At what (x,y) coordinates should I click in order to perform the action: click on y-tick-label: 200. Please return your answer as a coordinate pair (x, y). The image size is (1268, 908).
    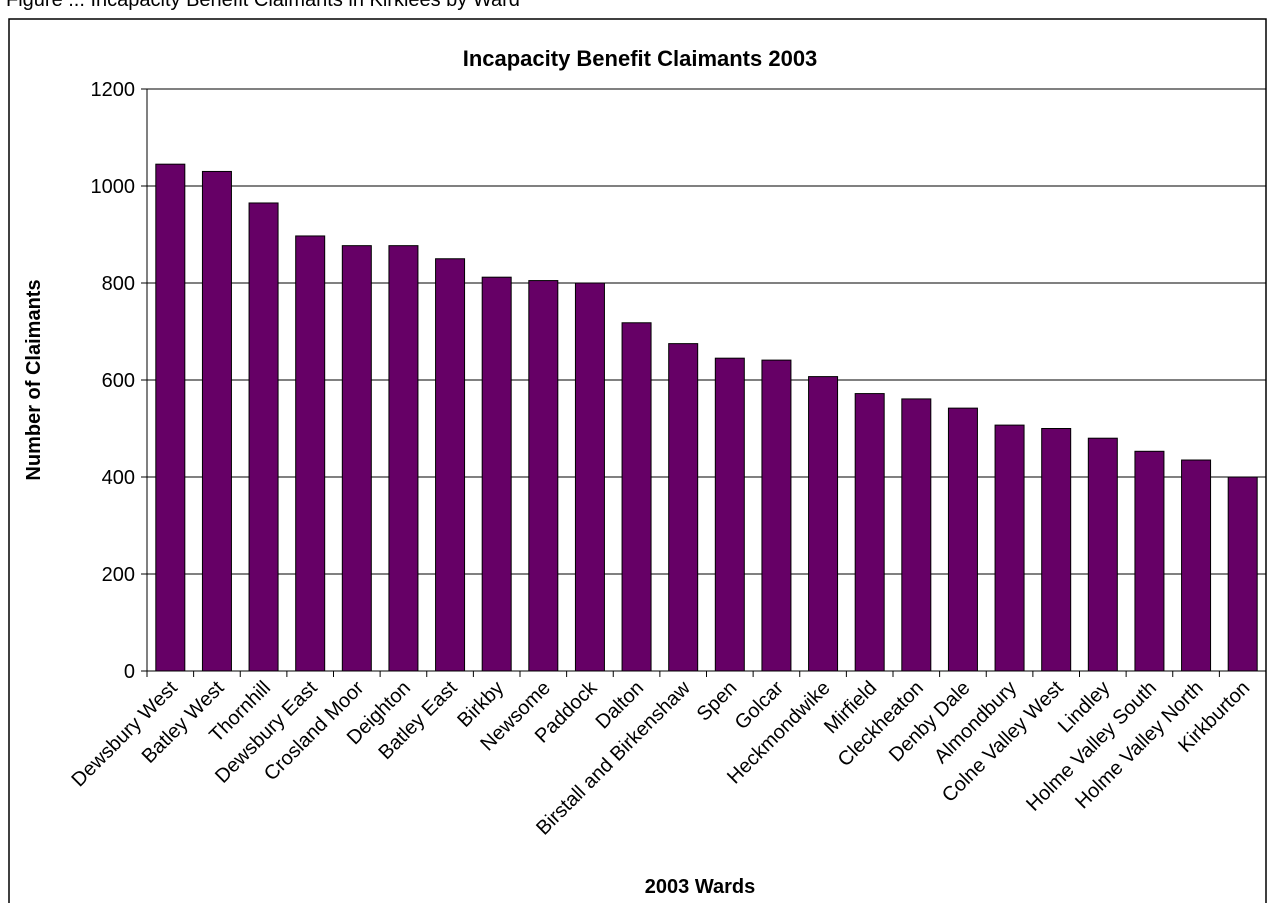
    Looking at the image, I should click on (118, 575).